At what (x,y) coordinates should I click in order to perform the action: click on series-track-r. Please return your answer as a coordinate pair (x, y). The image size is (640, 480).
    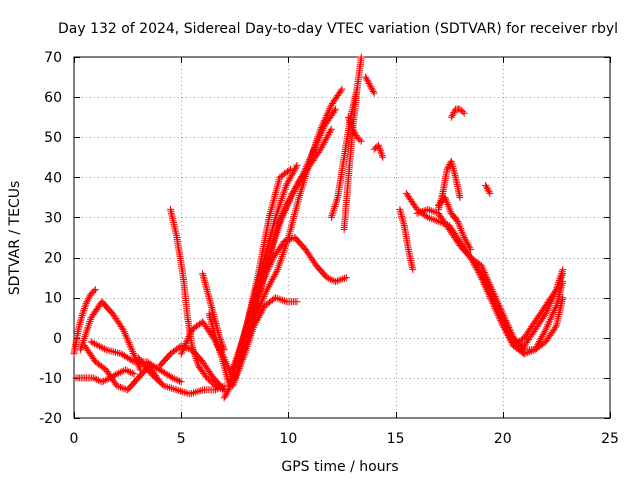
    Looking at the image, I should click on (265, 342).